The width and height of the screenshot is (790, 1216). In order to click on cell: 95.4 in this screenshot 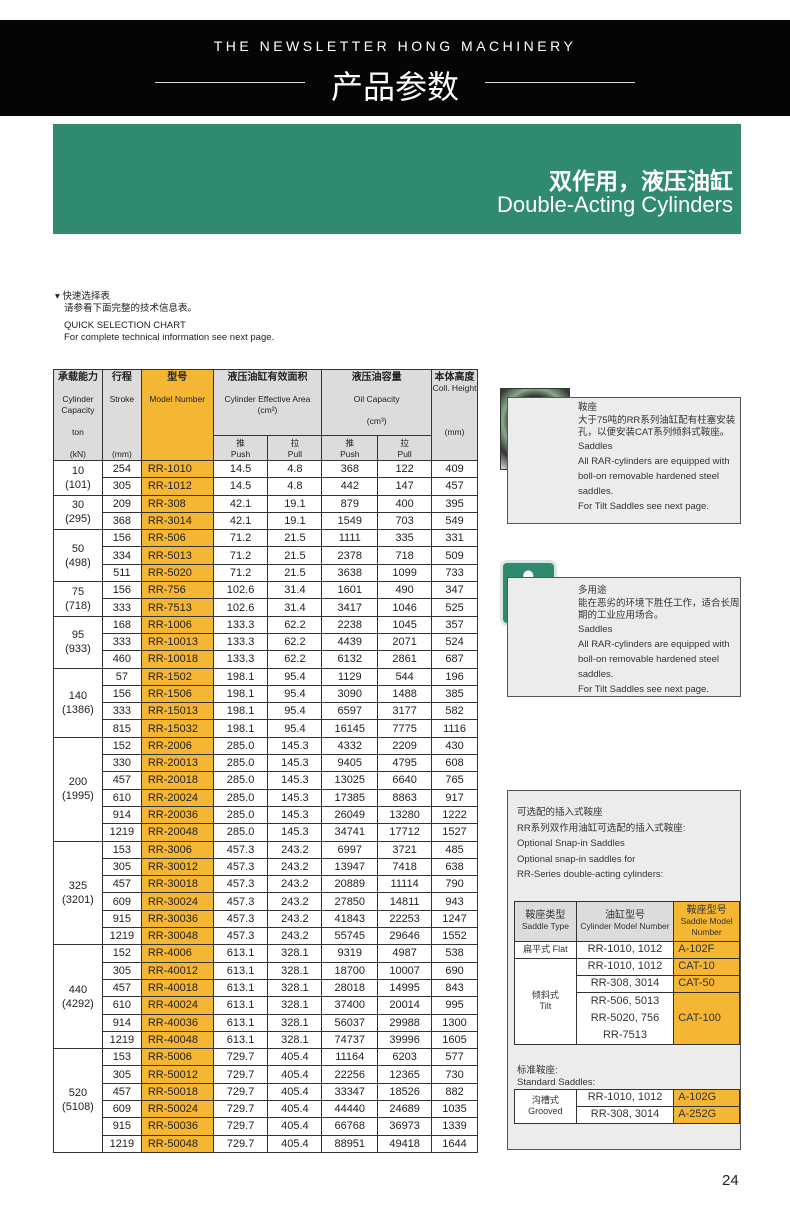, I will do `click(295, 711)`.